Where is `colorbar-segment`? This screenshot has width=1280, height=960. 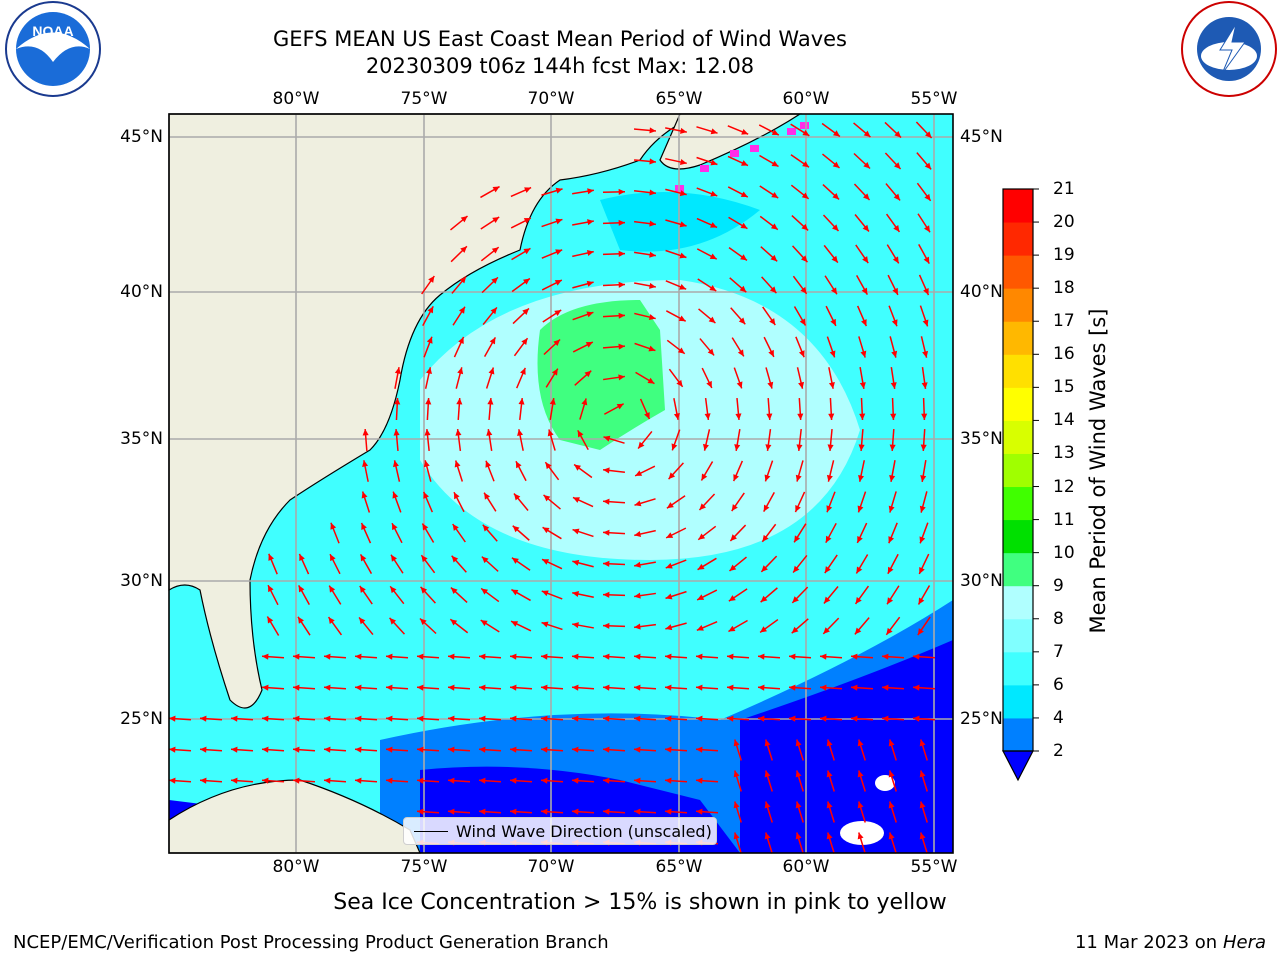
colorbar-segment is located at coordinates (1018, 569).